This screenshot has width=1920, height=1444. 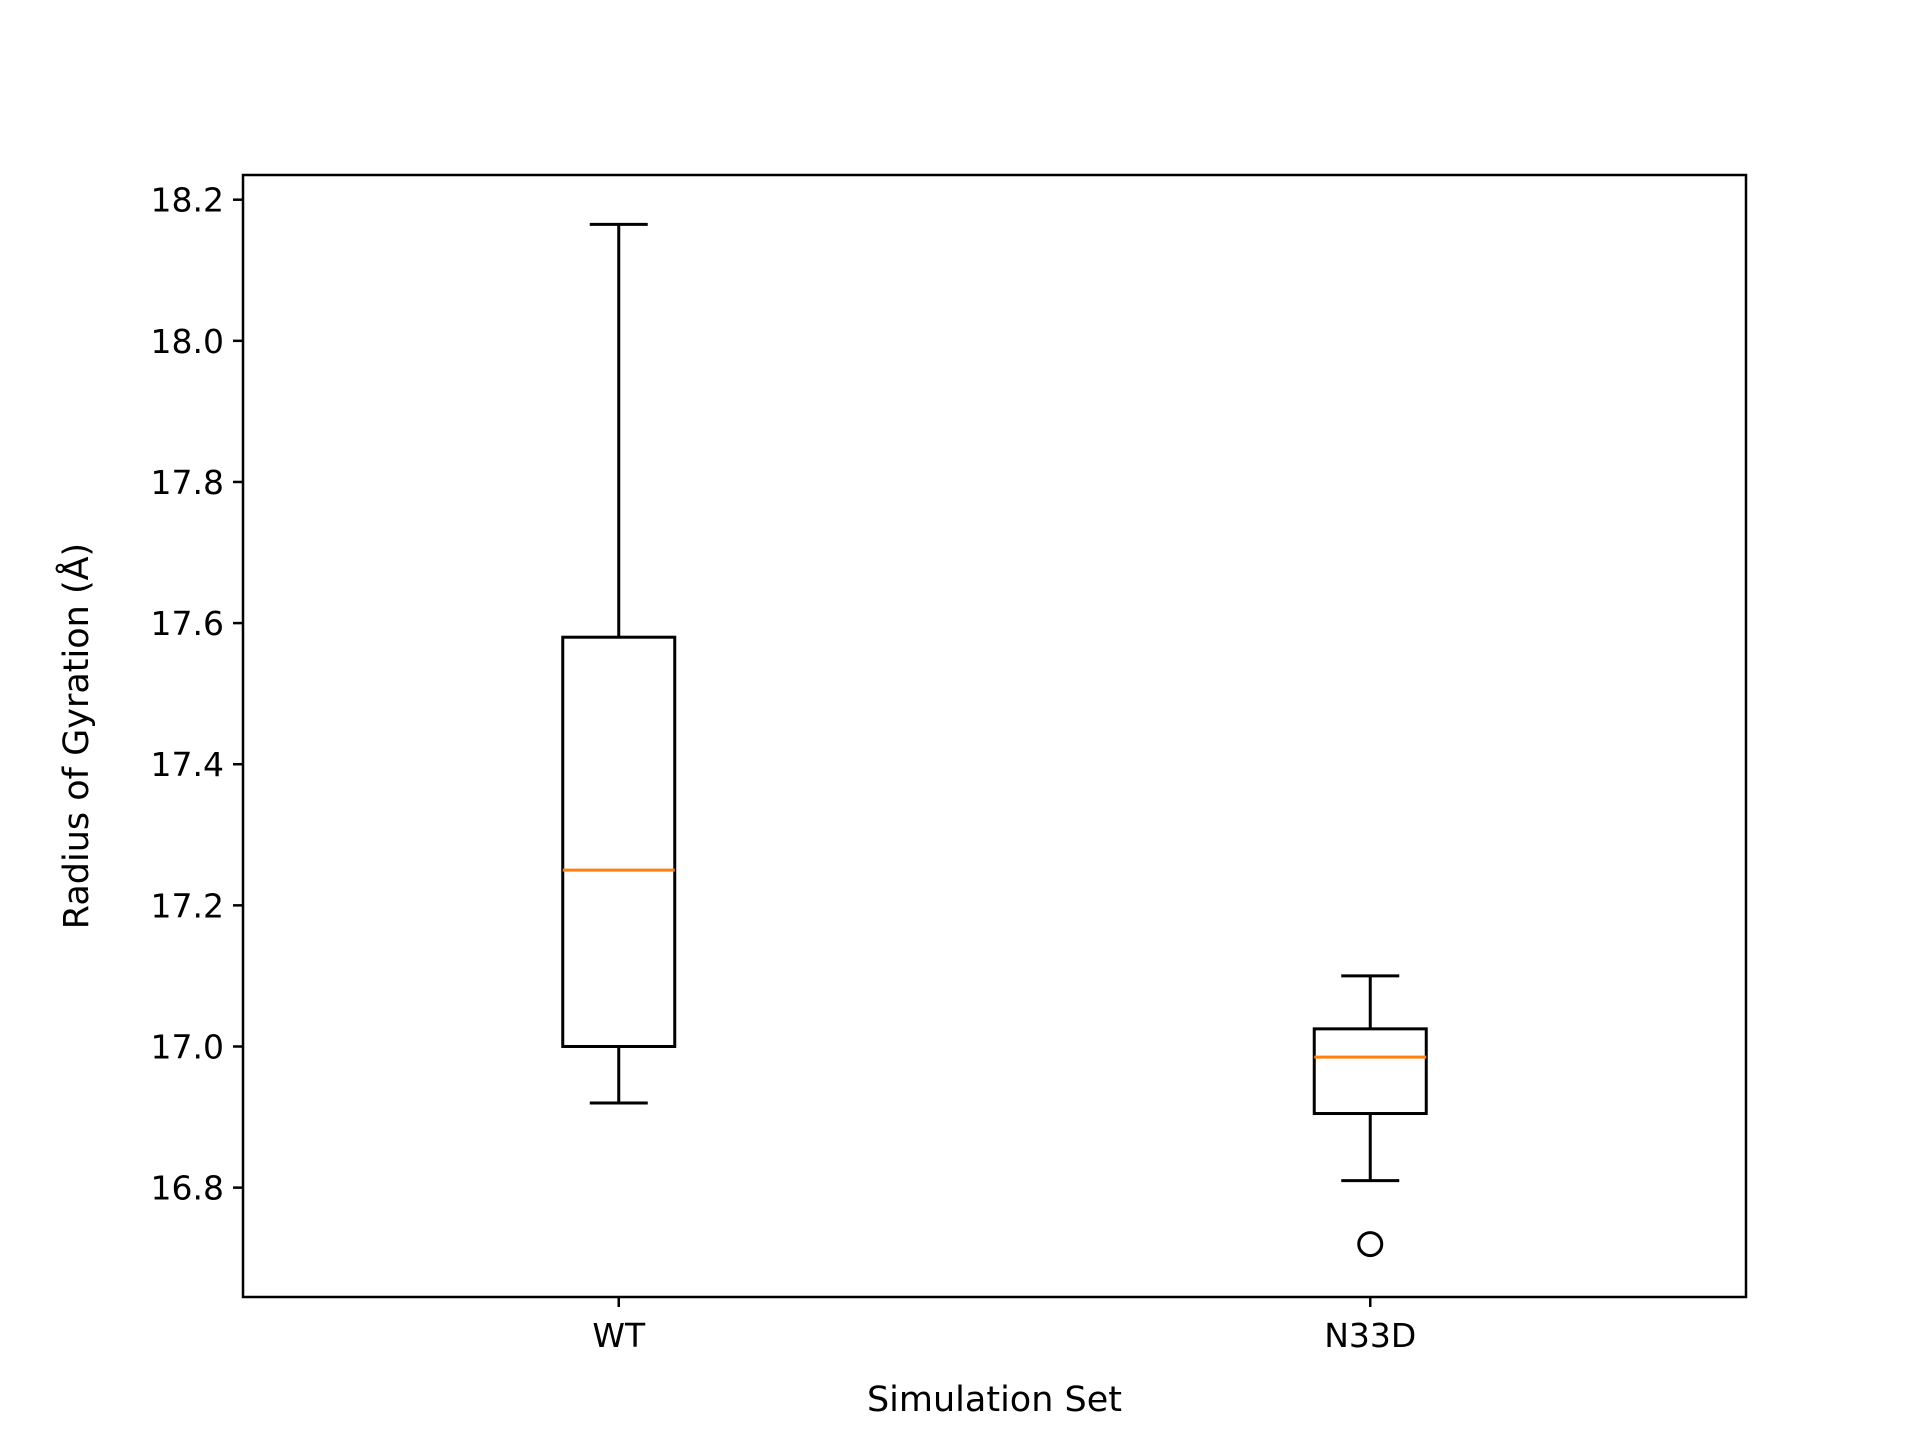 What do you see at coordinates (187, 764) in the screenshot?
I see `y-tick-label: 17.4` at bounding box center [187, 764].